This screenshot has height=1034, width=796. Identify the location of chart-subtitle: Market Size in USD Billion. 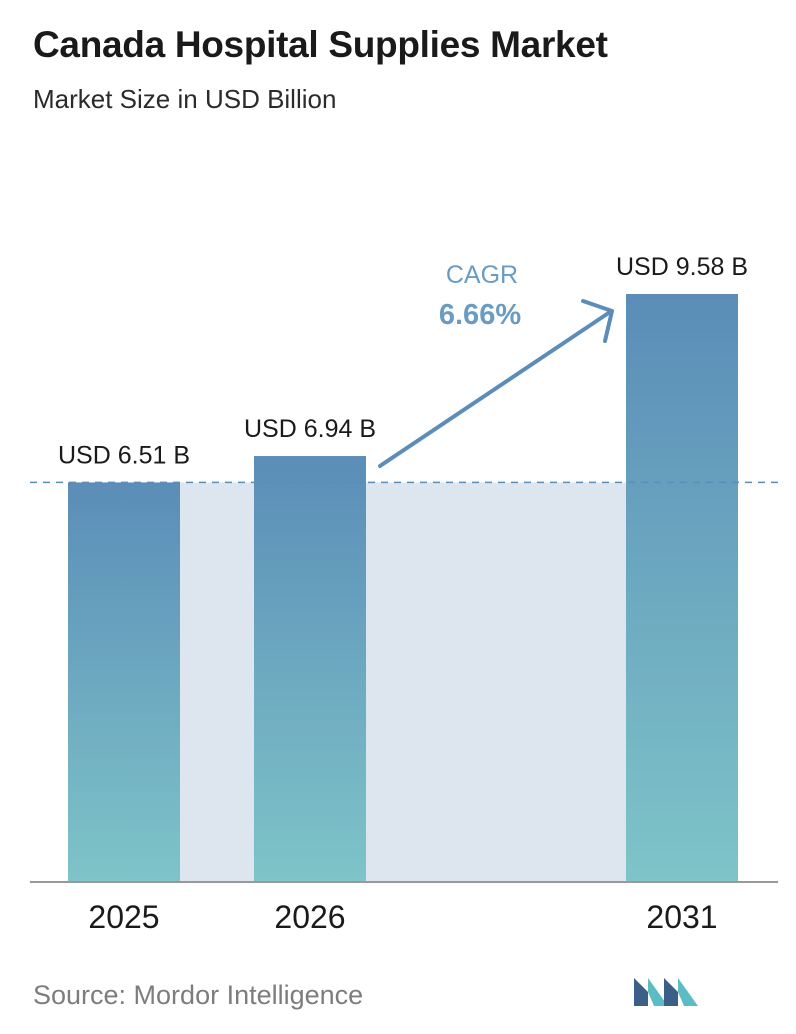
(185, 99).